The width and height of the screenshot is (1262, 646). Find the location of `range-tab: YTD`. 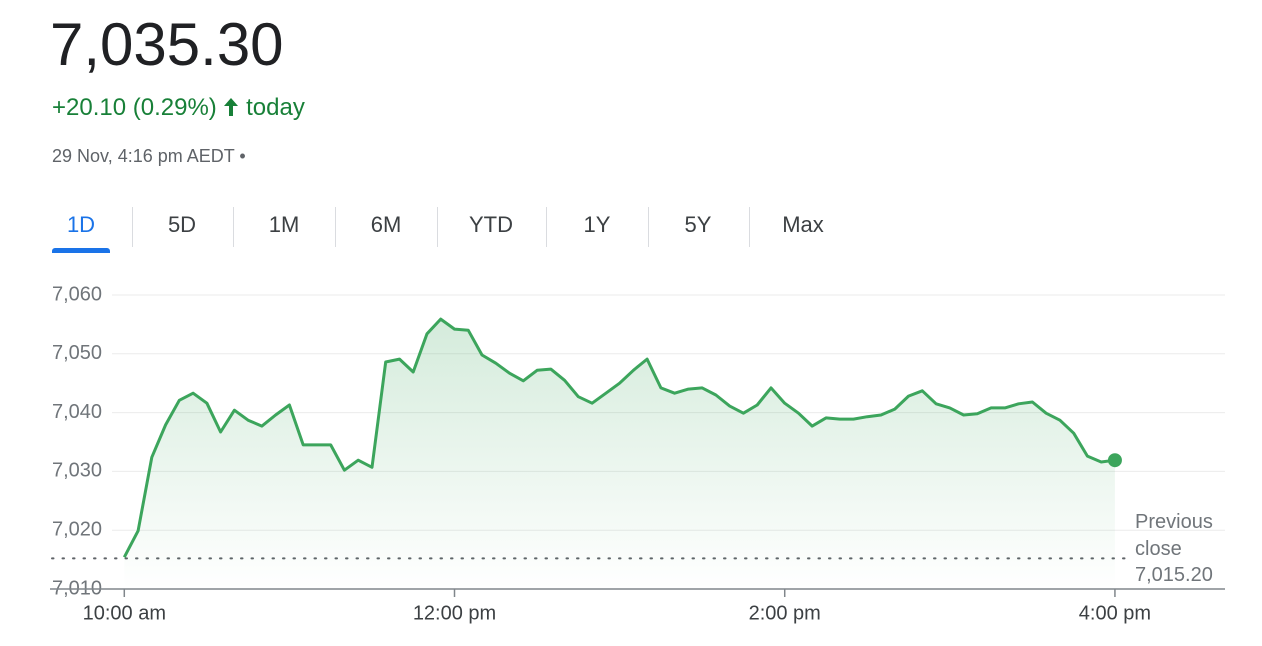

range-tab: YTD is located at coordinates (491, 224).